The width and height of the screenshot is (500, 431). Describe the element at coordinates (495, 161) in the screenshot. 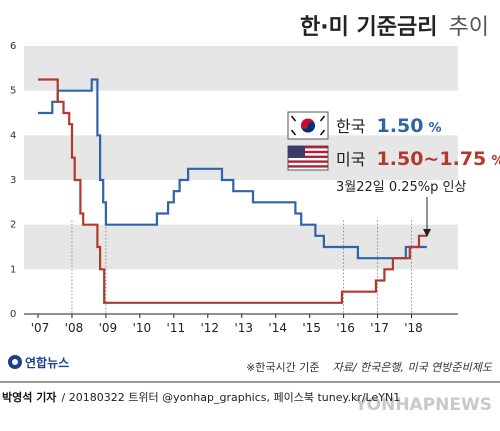

I see `legend-usa-unit: %` at that location.